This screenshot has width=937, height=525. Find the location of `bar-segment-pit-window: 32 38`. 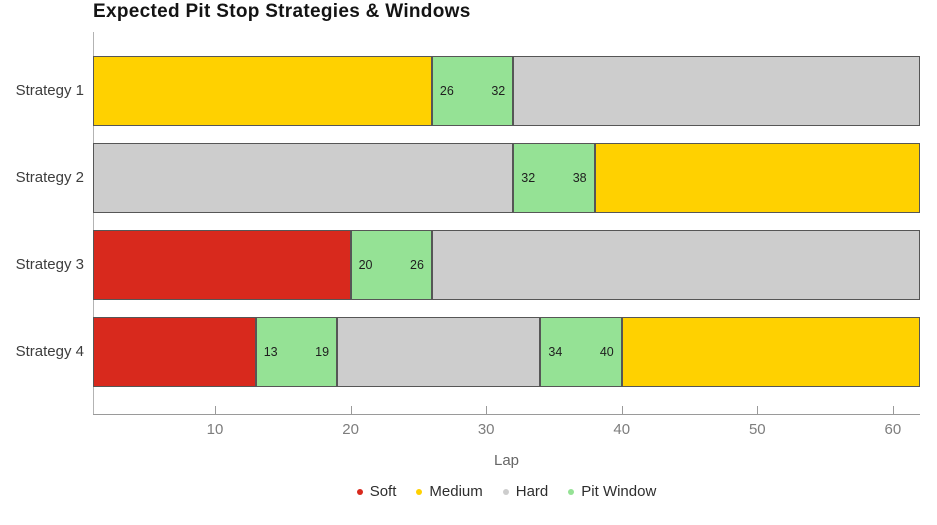

bar-segment-pit-window: 32 38 is located at coordinates (554, 178).